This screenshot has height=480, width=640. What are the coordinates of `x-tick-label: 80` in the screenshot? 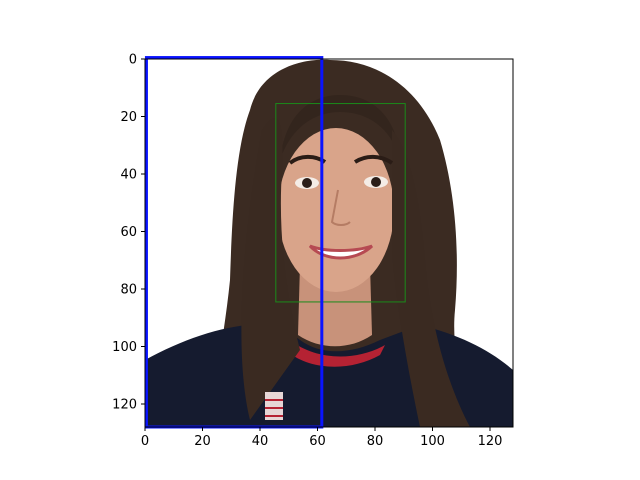 It's located at (375, 441).